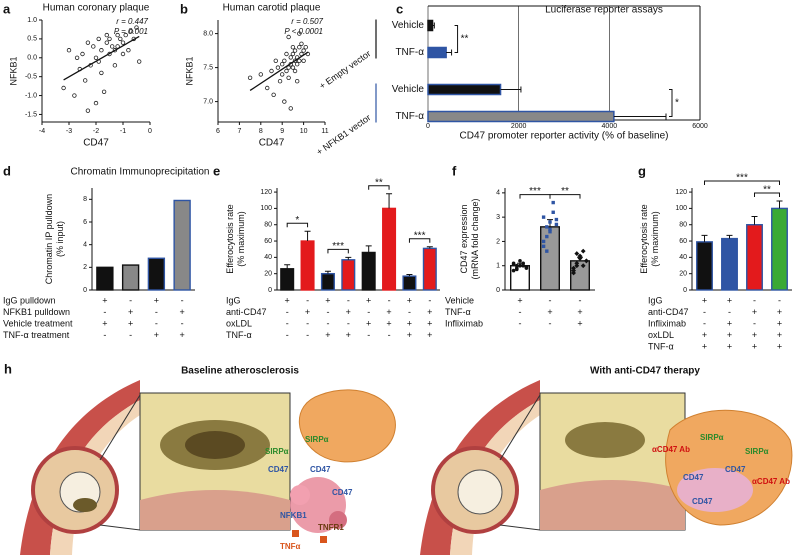 This screenshot has width=800, height=555. Describe the element at coordinates (293, 515) in the screenshot. I see `label: NFKB1` at that location.